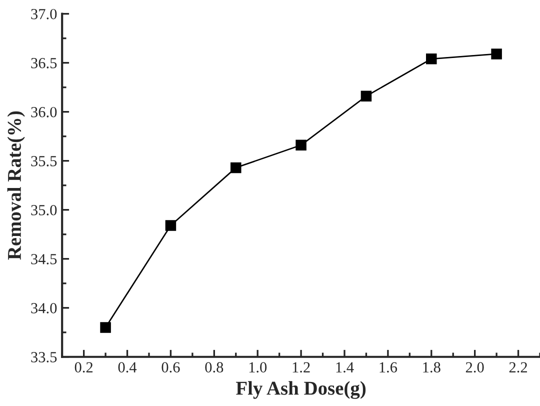 This screenshot has height=406, width=540. I want to click on y-tick-label: 33.5, so click(44, 357).